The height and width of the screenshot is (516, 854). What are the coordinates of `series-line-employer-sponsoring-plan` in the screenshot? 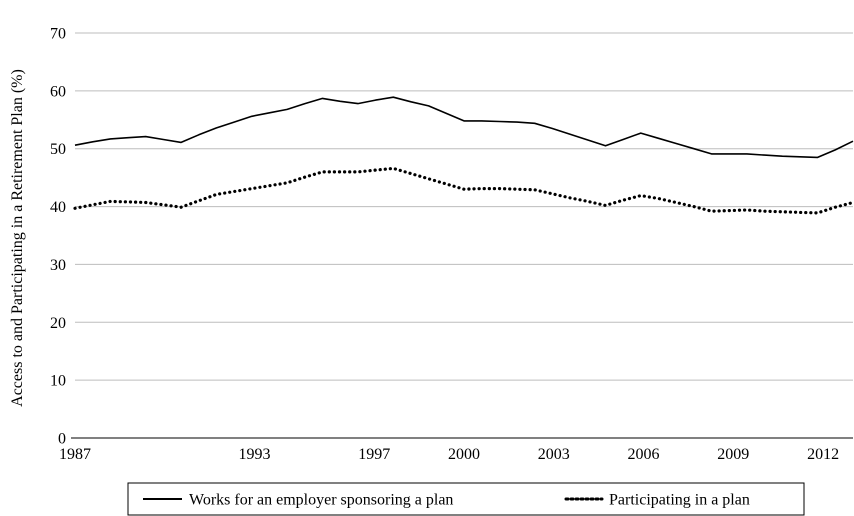 It's located at (464, 127).